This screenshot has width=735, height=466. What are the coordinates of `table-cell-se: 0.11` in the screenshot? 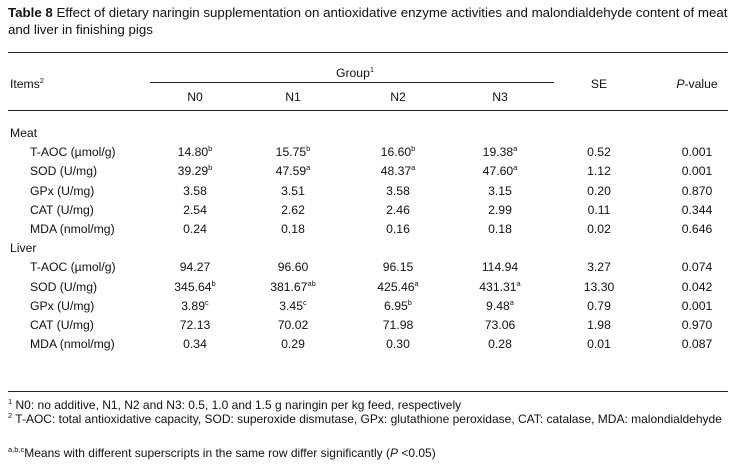 It's located at (599, 209).